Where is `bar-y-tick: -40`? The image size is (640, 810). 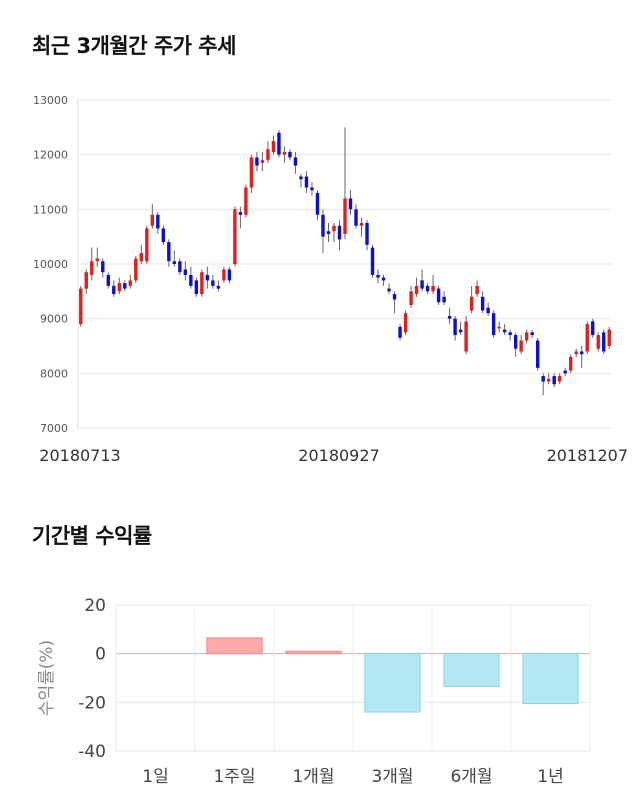 bar-y-tick: -40 is located at coordinates (92, 752).